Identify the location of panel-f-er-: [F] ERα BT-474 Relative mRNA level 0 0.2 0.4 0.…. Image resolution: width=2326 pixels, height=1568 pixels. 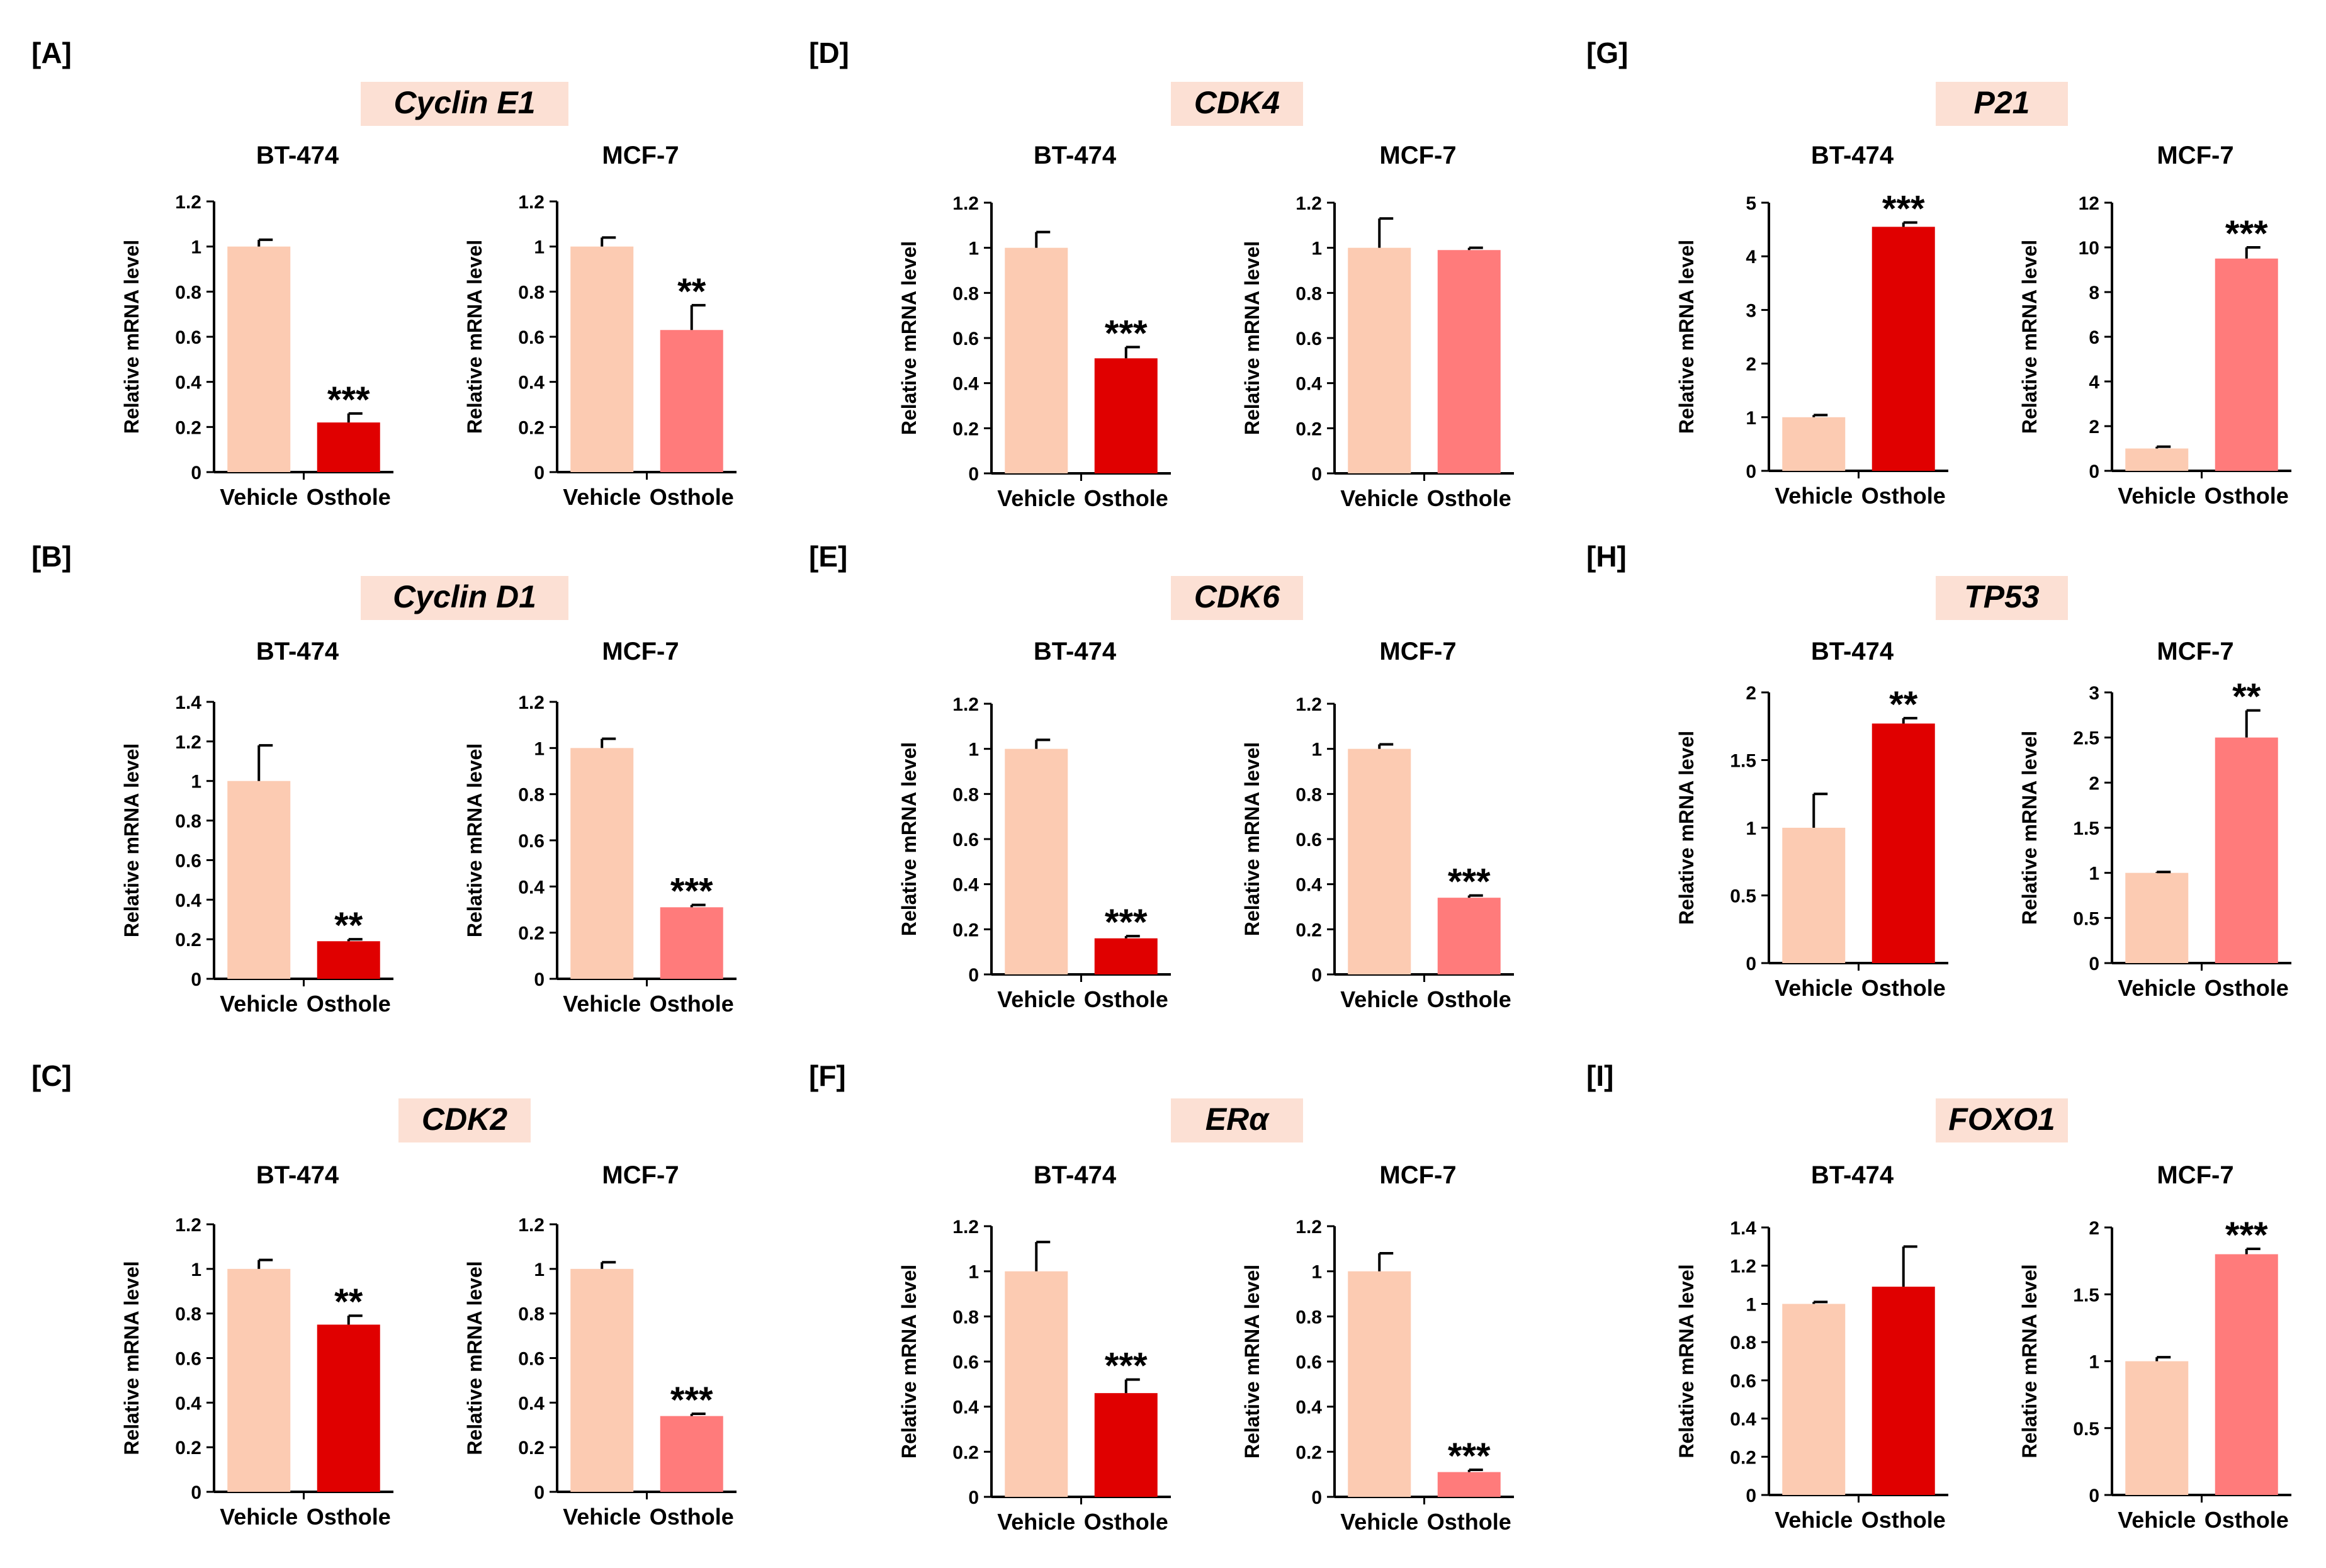
(1162, 1297).